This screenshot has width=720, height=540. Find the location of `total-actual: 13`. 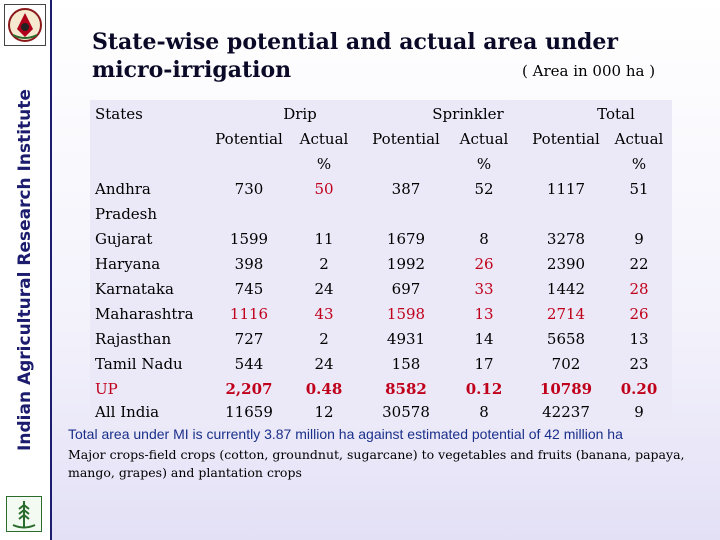

total-actual: 13 is located at coordinates (639, 339).